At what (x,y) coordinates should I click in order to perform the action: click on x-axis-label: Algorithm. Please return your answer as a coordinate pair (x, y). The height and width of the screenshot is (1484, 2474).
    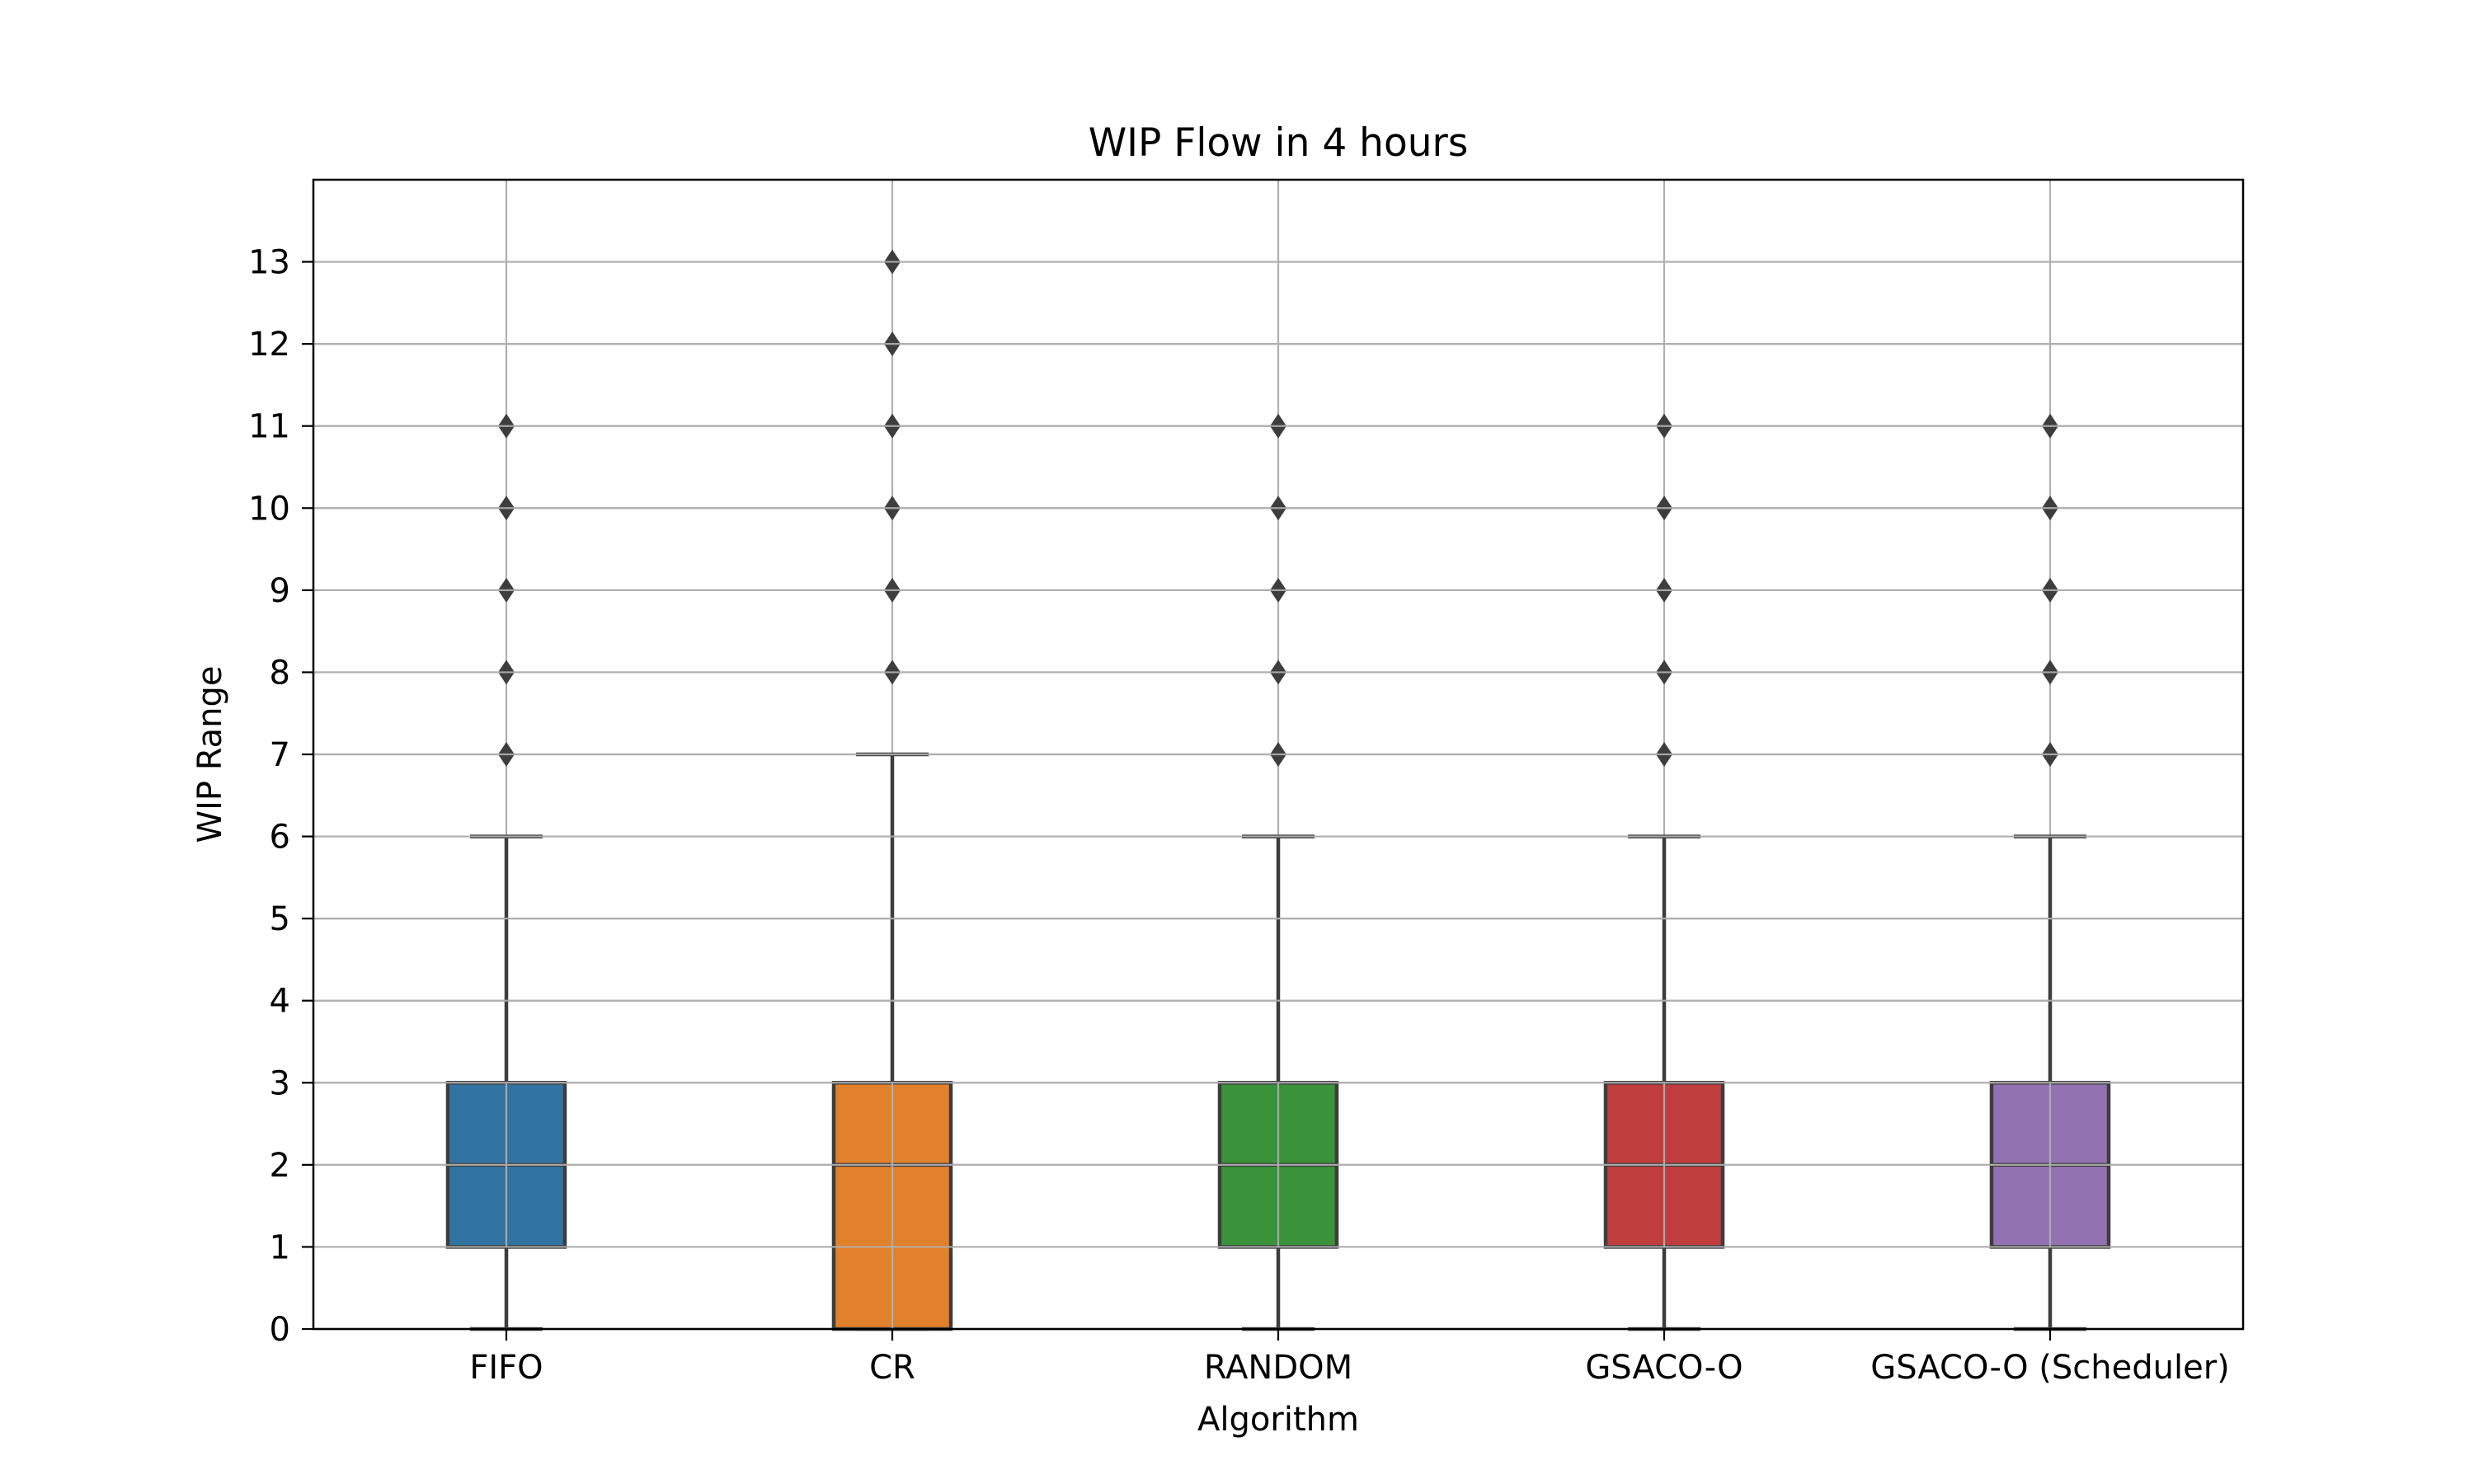
    Looking at the image, I should click on (1278, 1420).